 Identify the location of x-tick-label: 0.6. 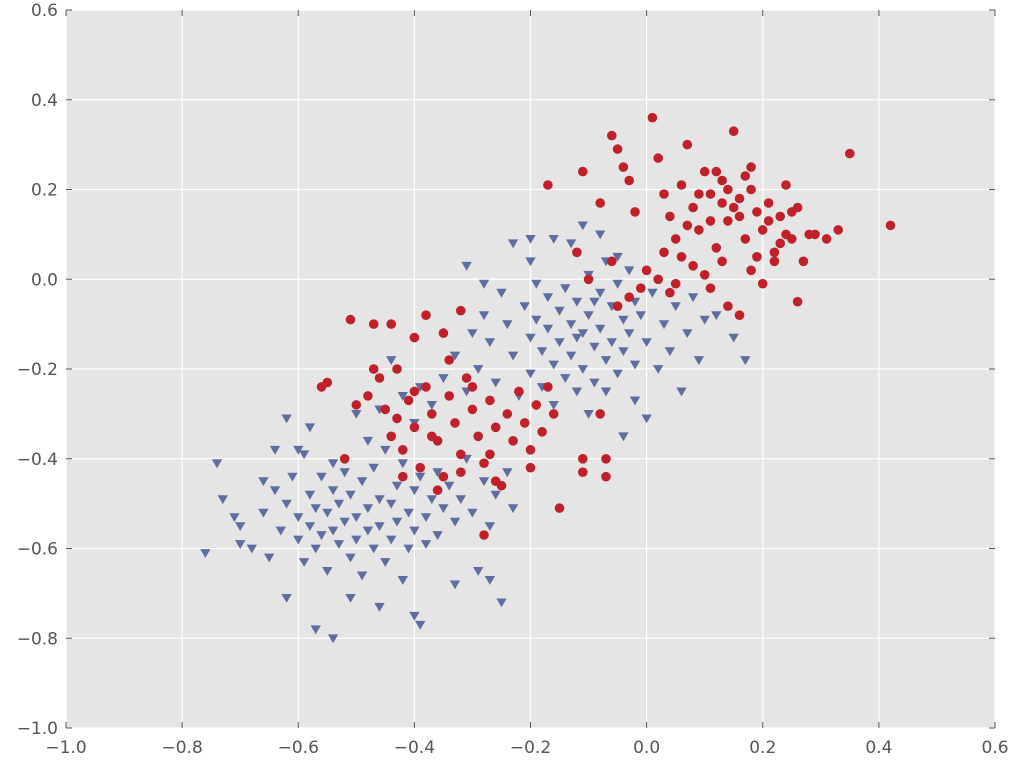
(994, 748).